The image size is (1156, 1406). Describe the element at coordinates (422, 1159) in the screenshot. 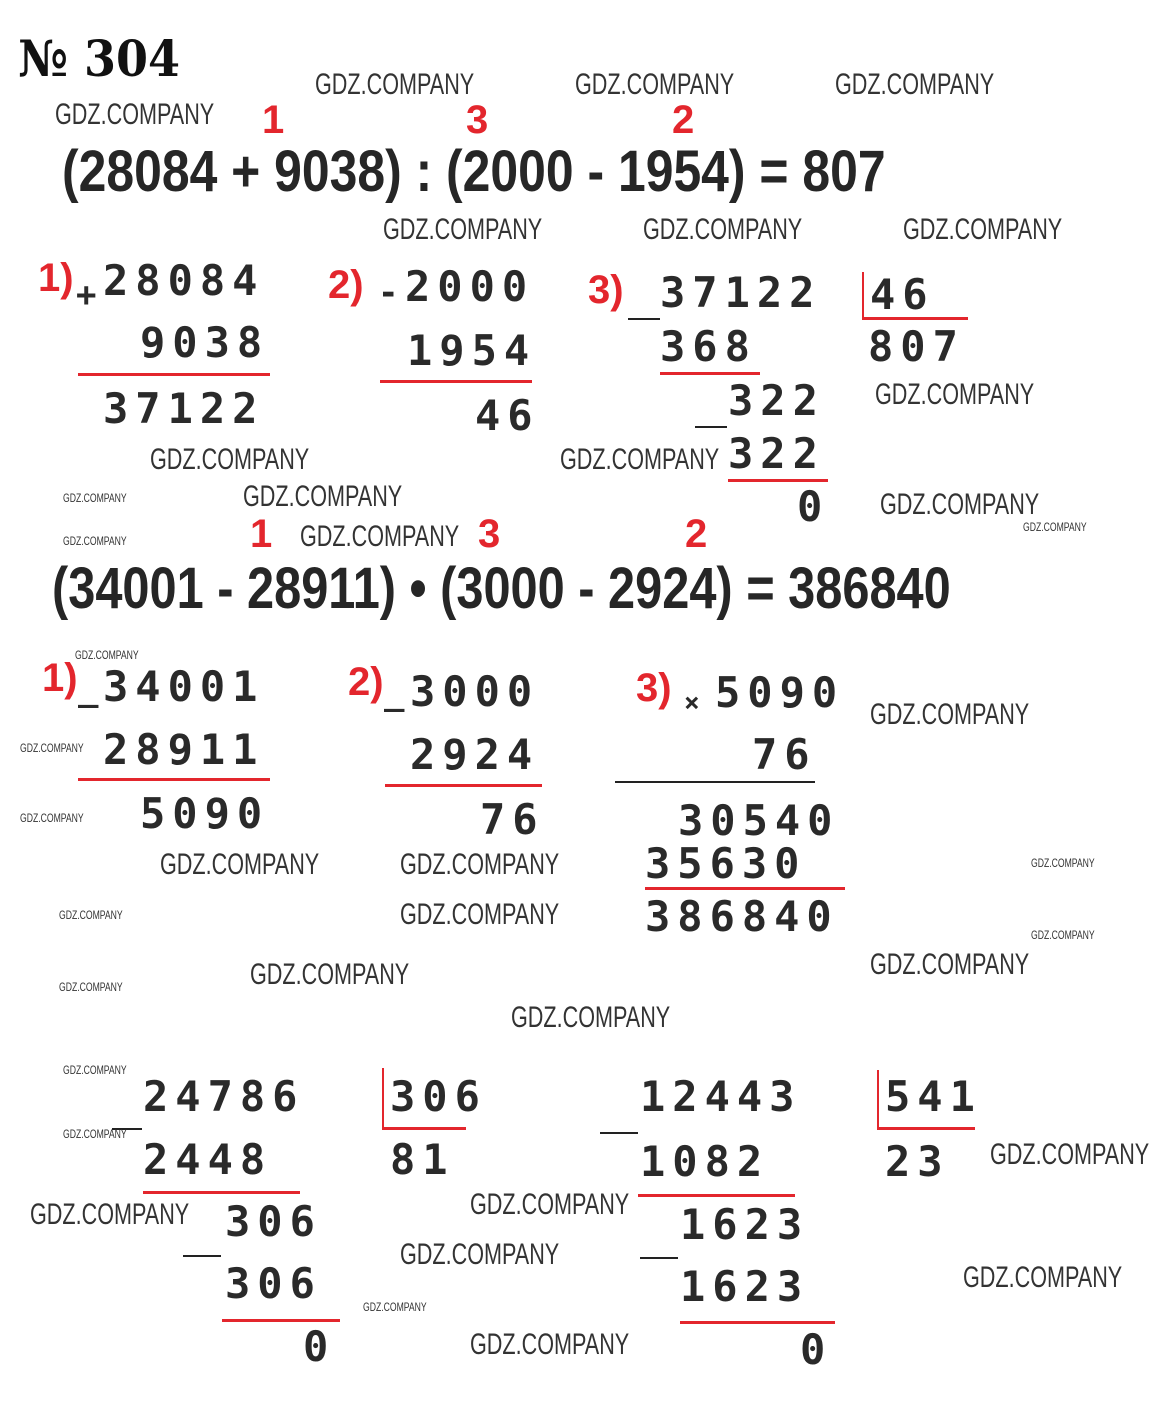

I see `quotient: 81` at that location.